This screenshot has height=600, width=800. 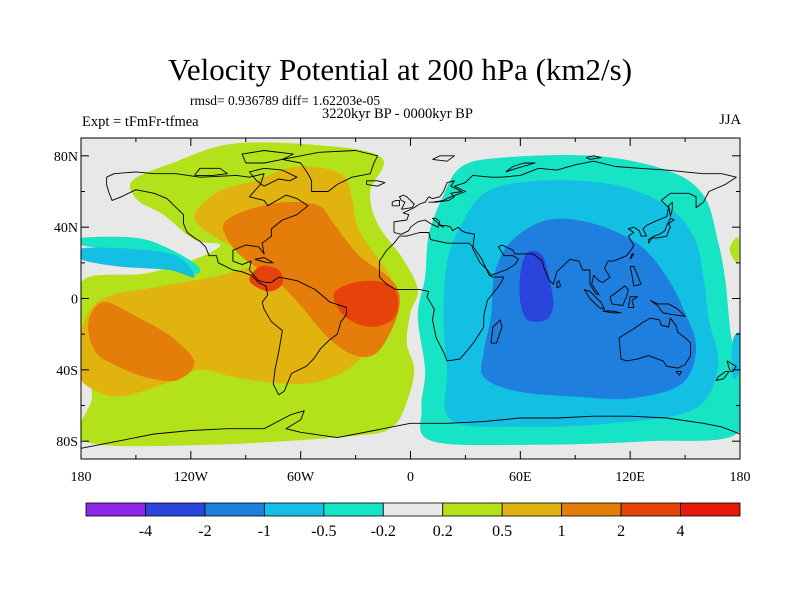 What do you see at coordinates (138, 262) in the screenshot?
I see `contour-negative-cyan-band` at bounding box center [138, 262].